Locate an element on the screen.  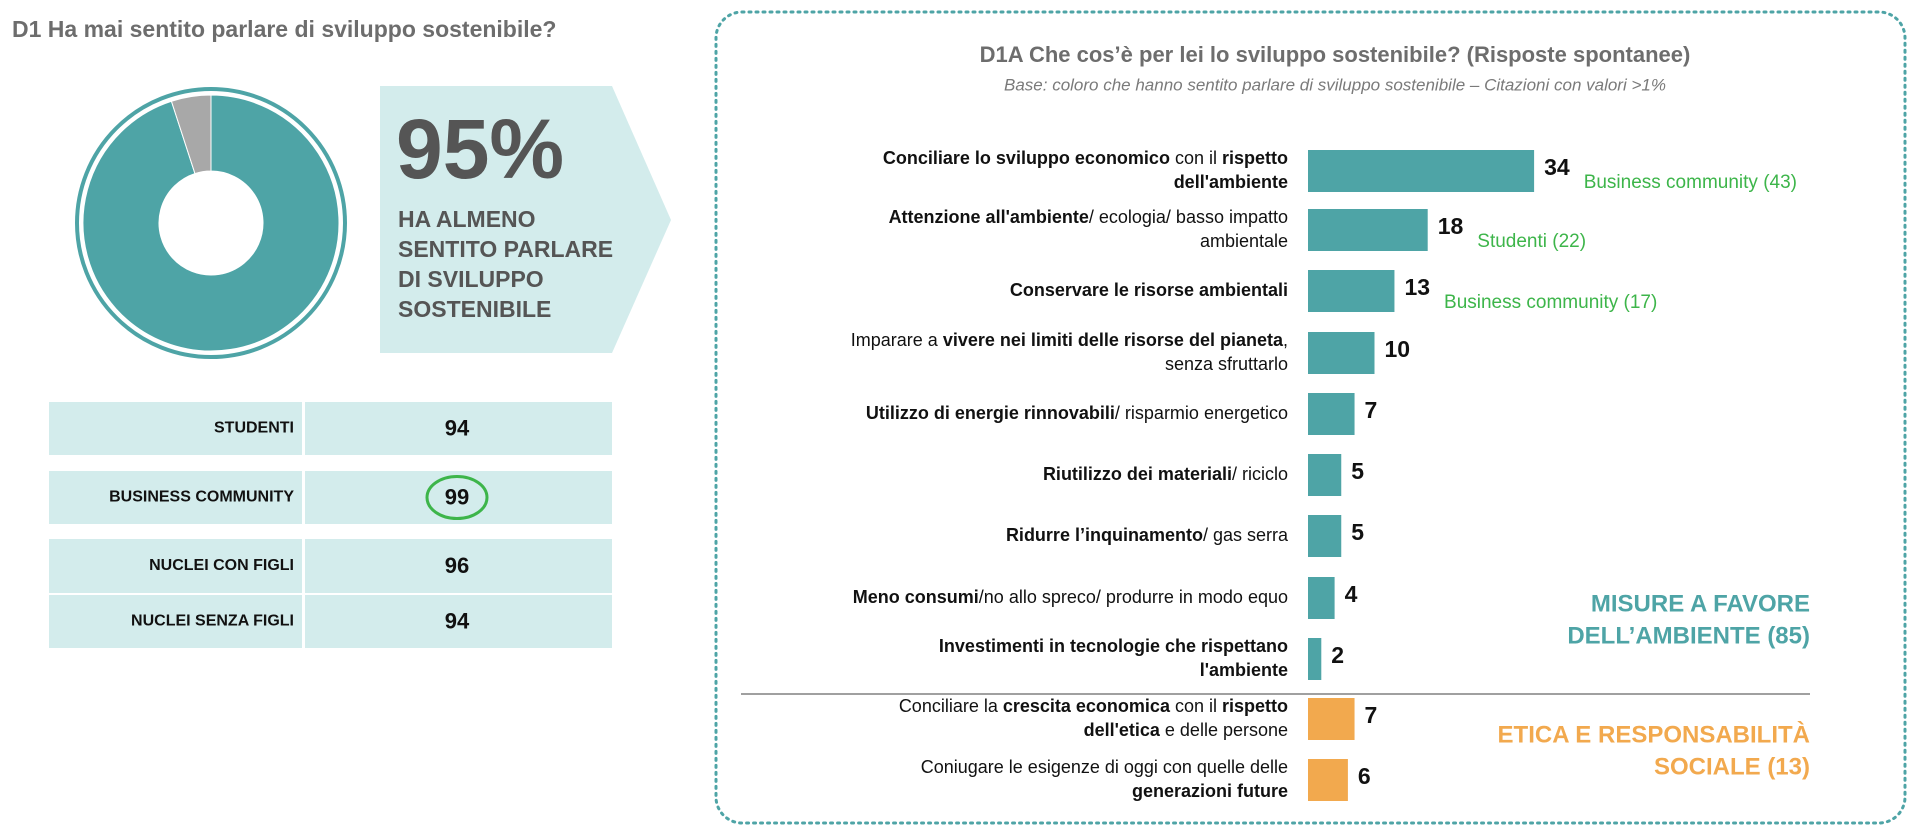
value-label: 2 is located at coordinates (1337, 655).